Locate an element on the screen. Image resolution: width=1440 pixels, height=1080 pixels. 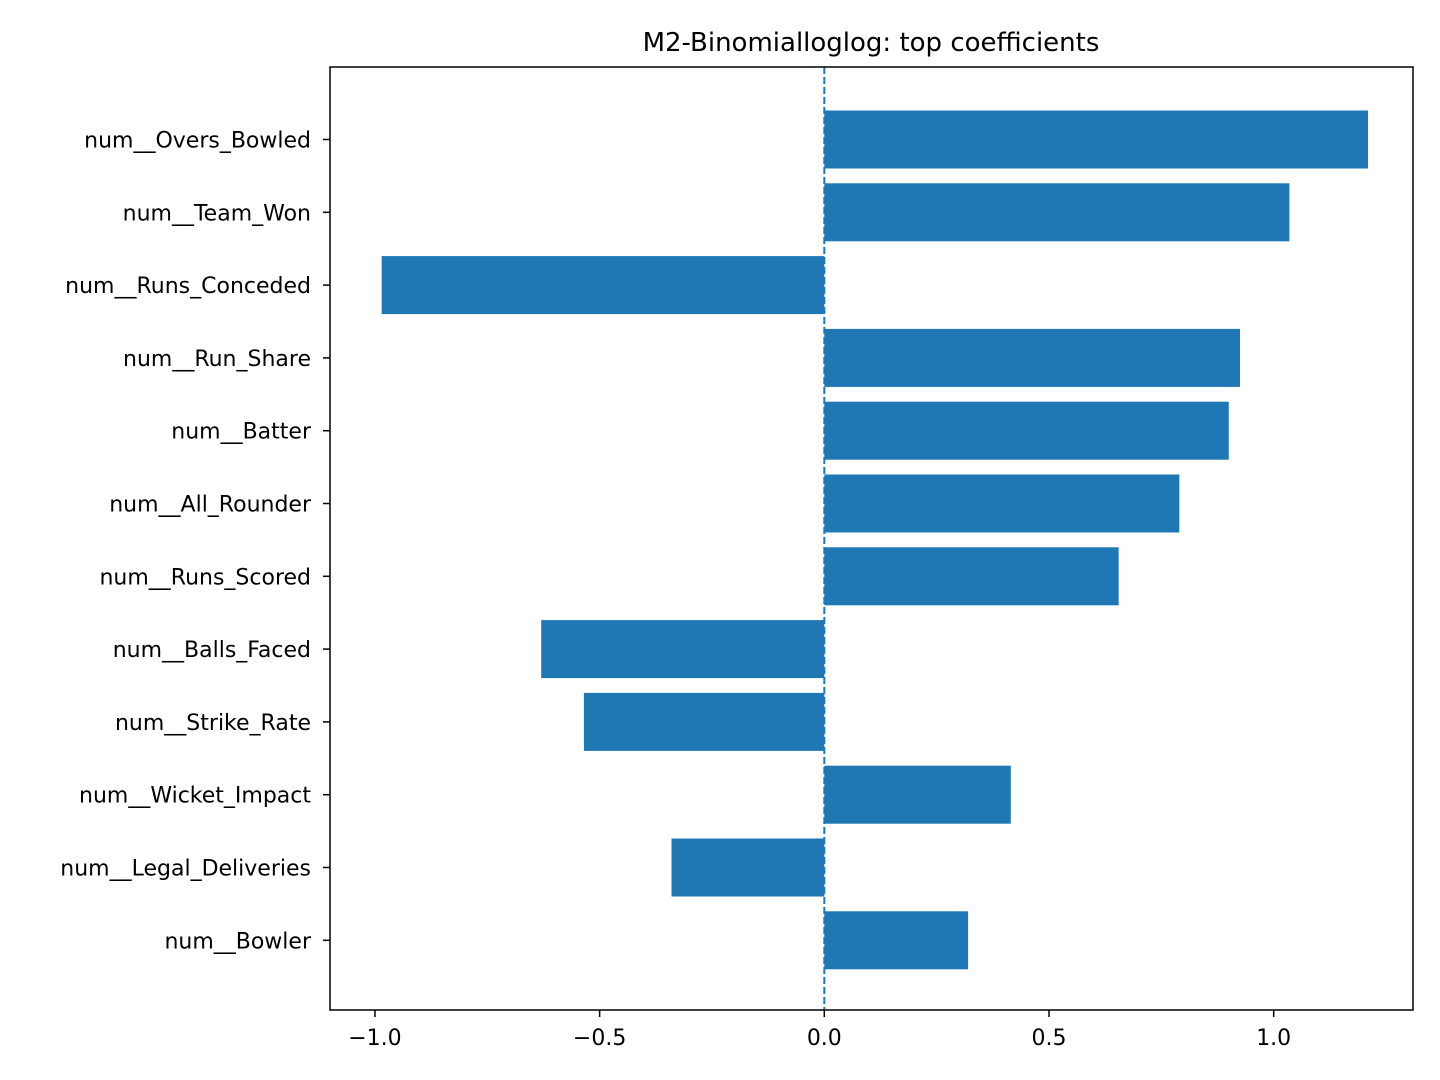
y-tick-label: num__Runs_Scored is located at coordinates (205, 577).